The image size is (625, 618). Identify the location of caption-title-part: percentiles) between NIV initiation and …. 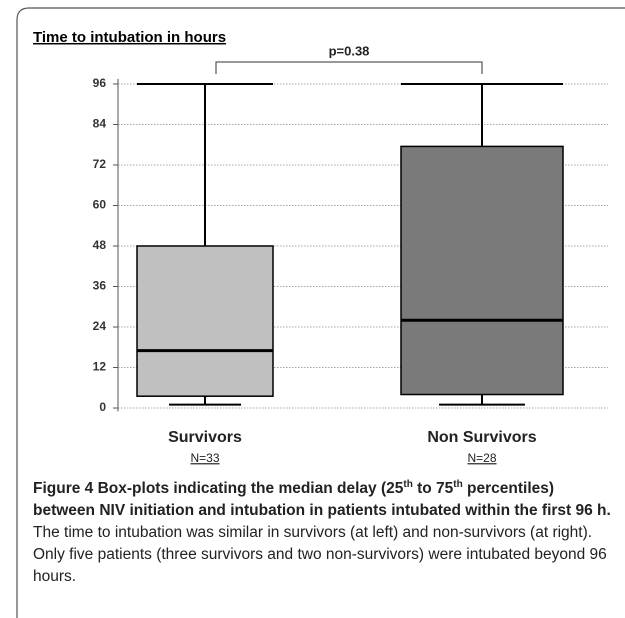
(322, 499).